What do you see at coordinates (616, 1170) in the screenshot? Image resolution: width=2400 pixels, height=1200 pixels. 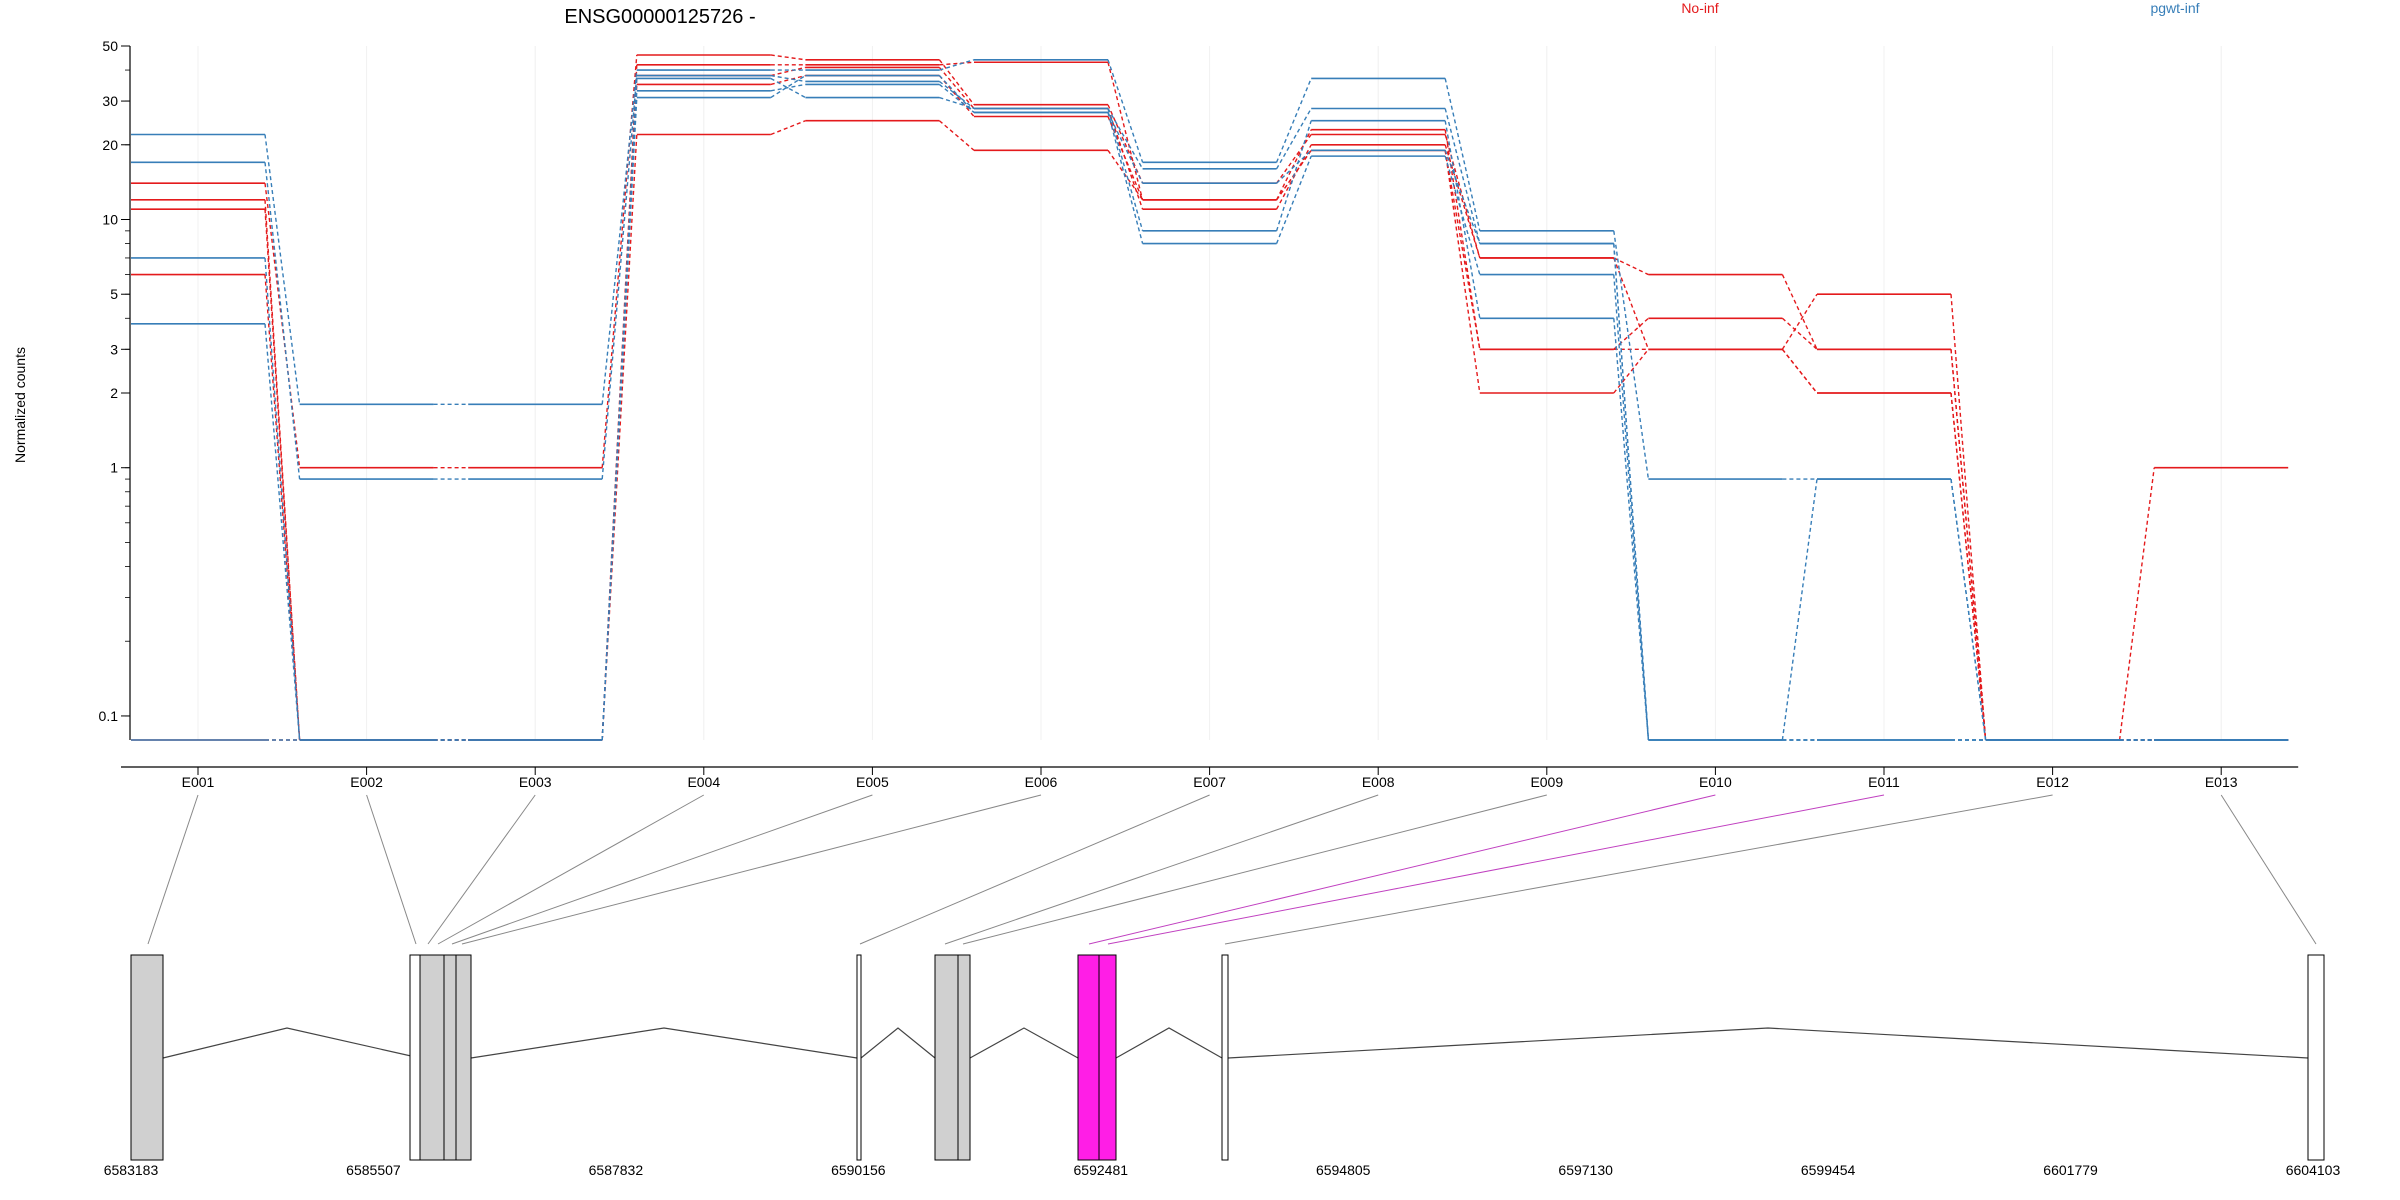 I see `coordinate-tick-label: 6587832` at bounding box center [616, 1170].